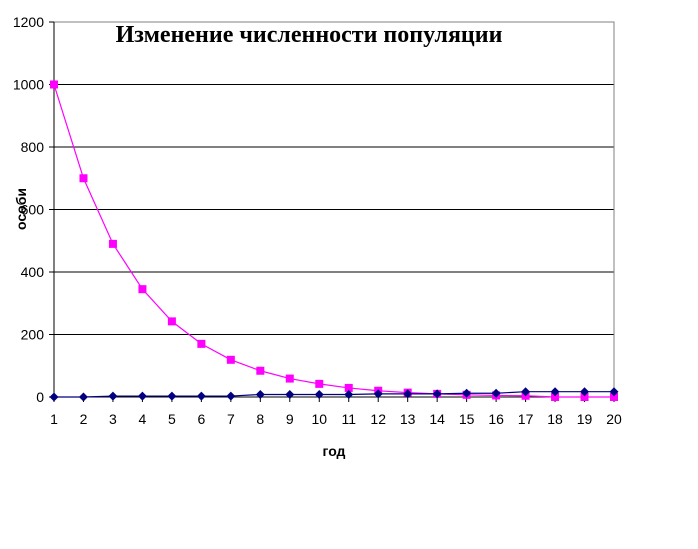 This screenshot has height=549, width=698. What do you see at coordinates (40, 397) in the screenshot?
I see `y-tick-label: 0` at bounding box center [40, 397].